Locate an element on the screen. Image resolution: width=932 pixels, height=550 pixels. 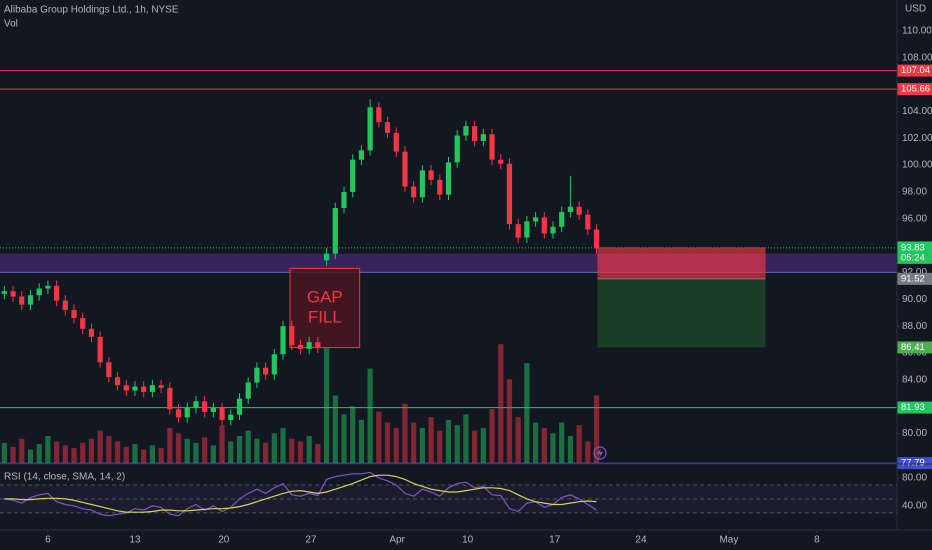
alert-icon is located at coordinates (600, 453).